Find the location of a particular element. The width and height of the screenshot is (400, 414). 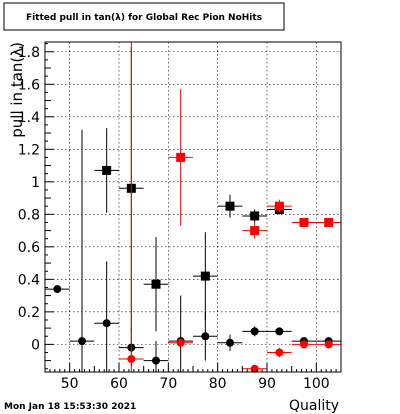

y-axis-label: pull in tan(λ) is located at coordinates (17, 90).